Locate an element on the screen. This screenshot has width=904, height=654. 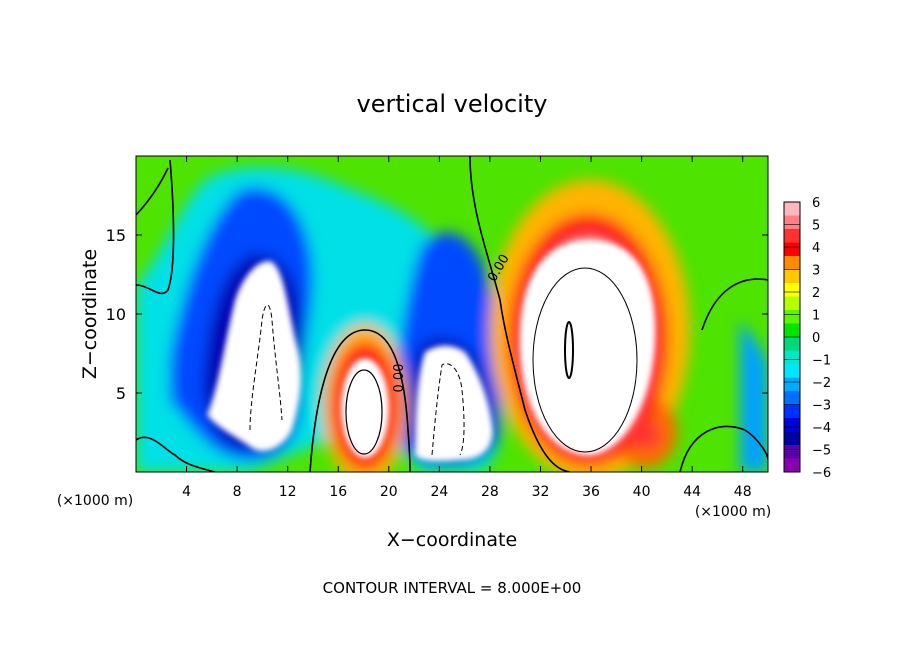
colorbar is located at coordinates (792, 337).